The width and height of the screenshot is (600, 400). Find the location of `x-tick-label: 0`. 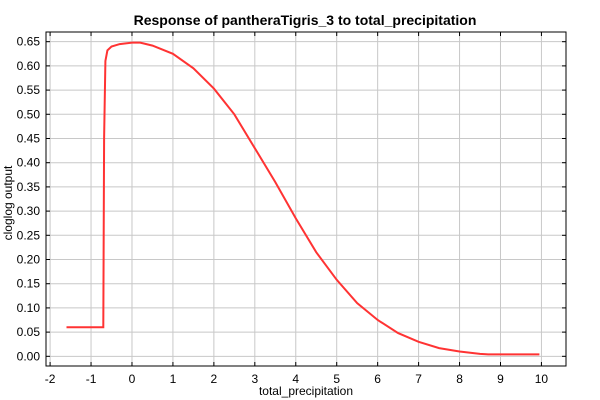

x-tick-label: 0 is located at coordinates (132, 379).